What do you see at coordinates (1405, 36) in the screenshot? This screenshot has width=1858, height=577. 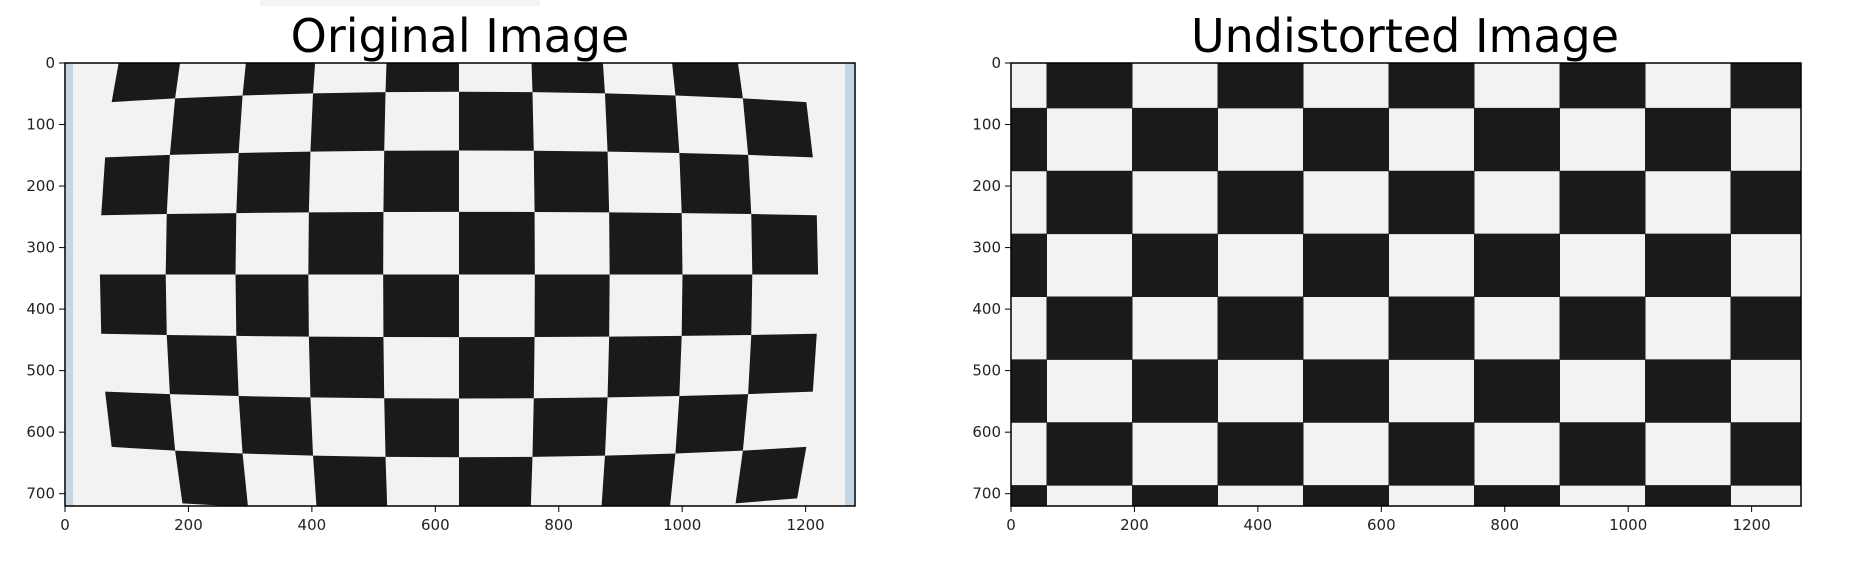 I see `panel-title-undistorted: Undistorted Image` at bounding box center [1405, 36].